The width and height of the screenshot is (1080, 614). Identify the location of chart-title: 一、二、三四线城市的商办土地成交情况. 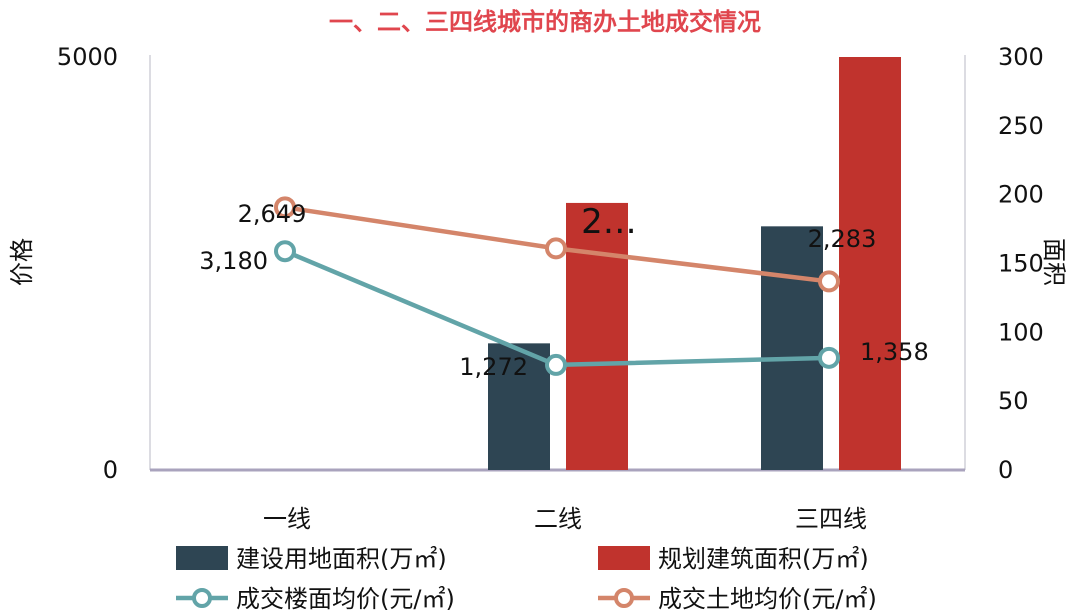
(545, 22).